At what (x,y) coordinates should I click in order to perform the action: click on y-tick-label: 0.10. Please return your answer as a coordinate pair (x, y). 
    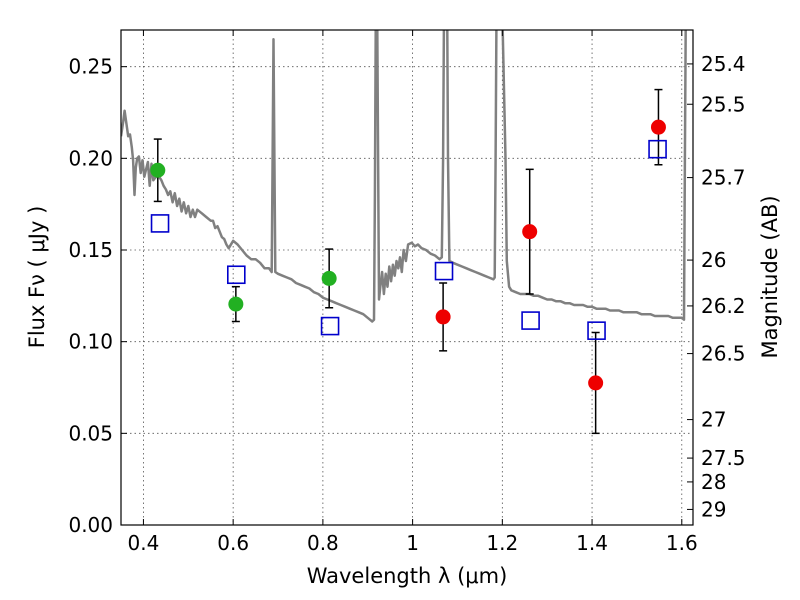
    Looking at the image, I should click on (90, 342).